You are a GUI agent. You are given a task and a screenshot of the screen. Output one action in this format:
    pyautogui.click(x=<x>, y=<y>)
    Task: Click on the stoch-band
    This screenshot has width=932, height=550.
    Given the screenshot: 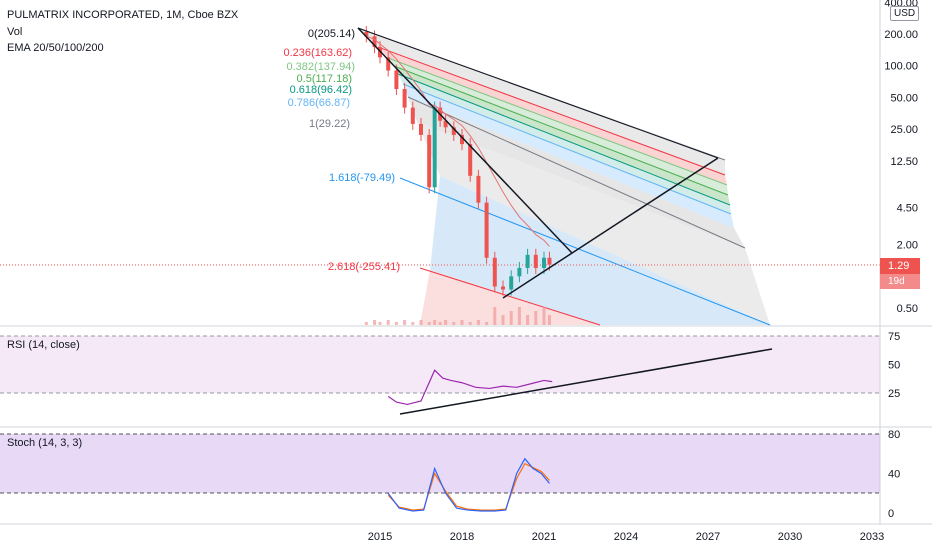 What is the action you would take?
    pyautogui.click(x=440, y=463)
    